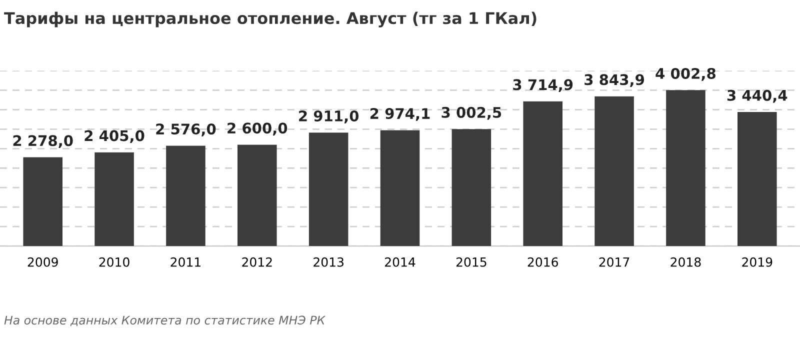 This screenshot has width=800, height=337. What do you see at coordinates (614, 262) in the screenshot?
I see `x-tick-label: 2017` at bounding box center [614, 262].